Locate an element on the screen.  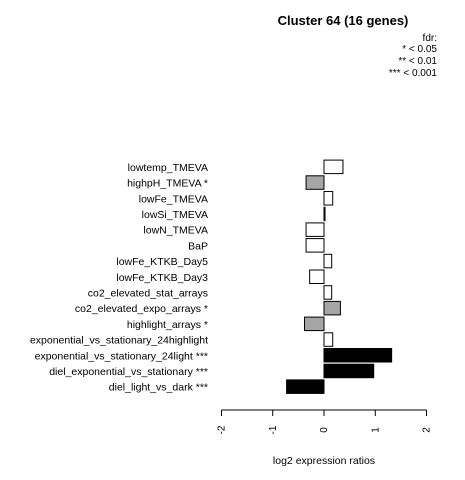
category-label: diel_light_vs_dark *** is located at coordinates (158, 388).